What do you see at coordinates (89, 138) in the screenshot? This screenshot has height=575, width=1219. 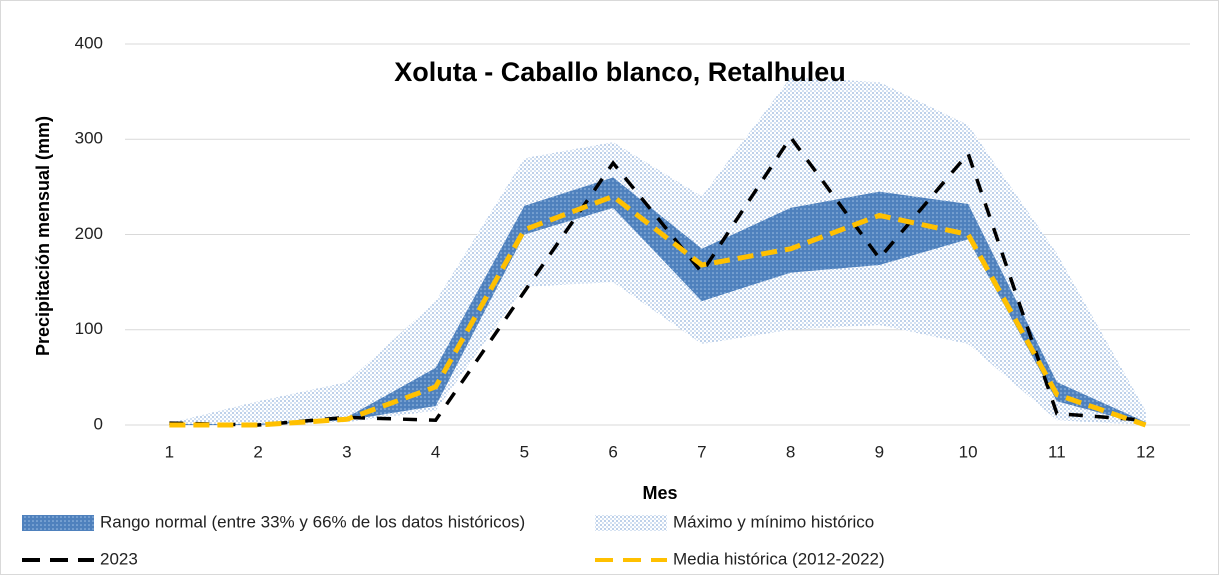 I see `y-tick-label: 300` at bounding box center [89, 138].